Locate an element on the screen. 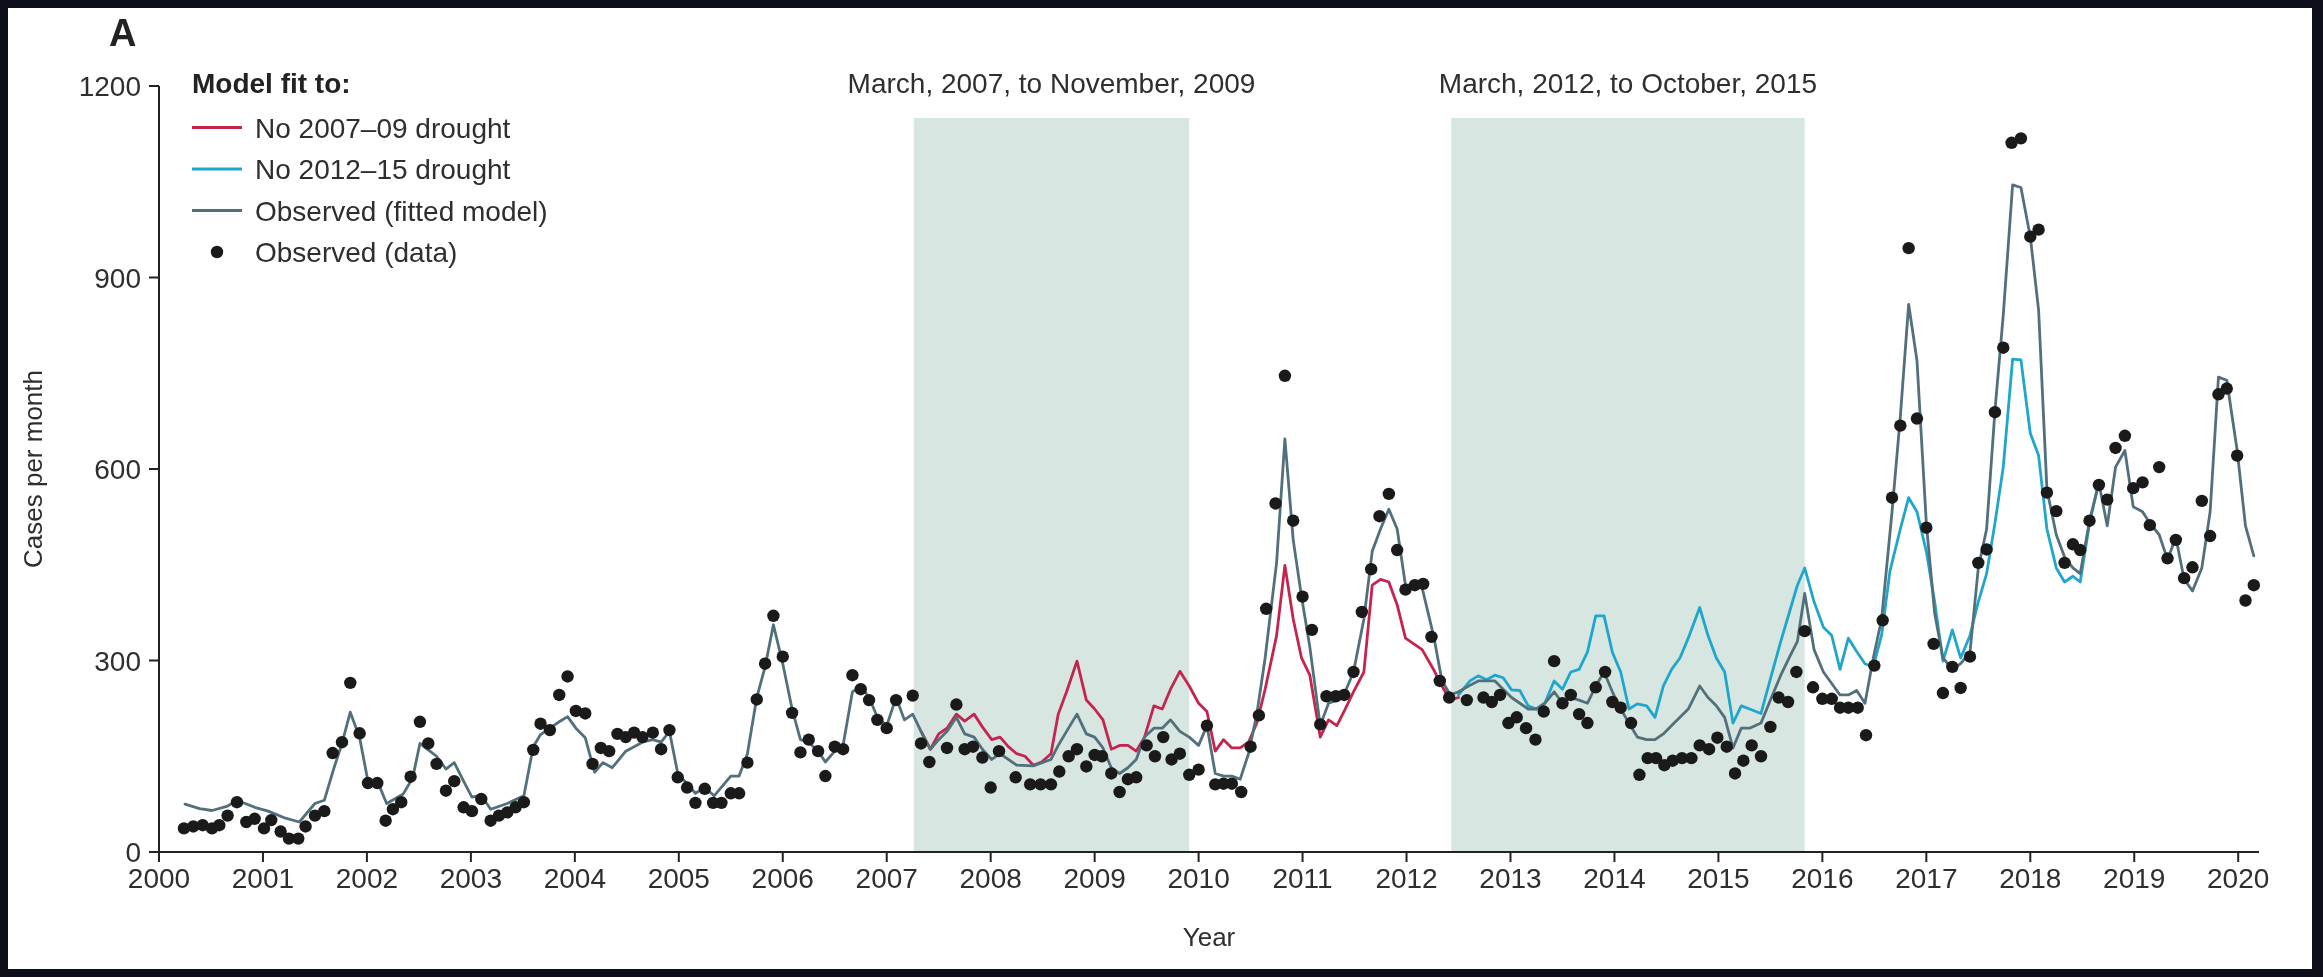 The width and height of the screenshot is (2323, 977). y-axis-title: Cases per month is located at coordinates (33, 469).